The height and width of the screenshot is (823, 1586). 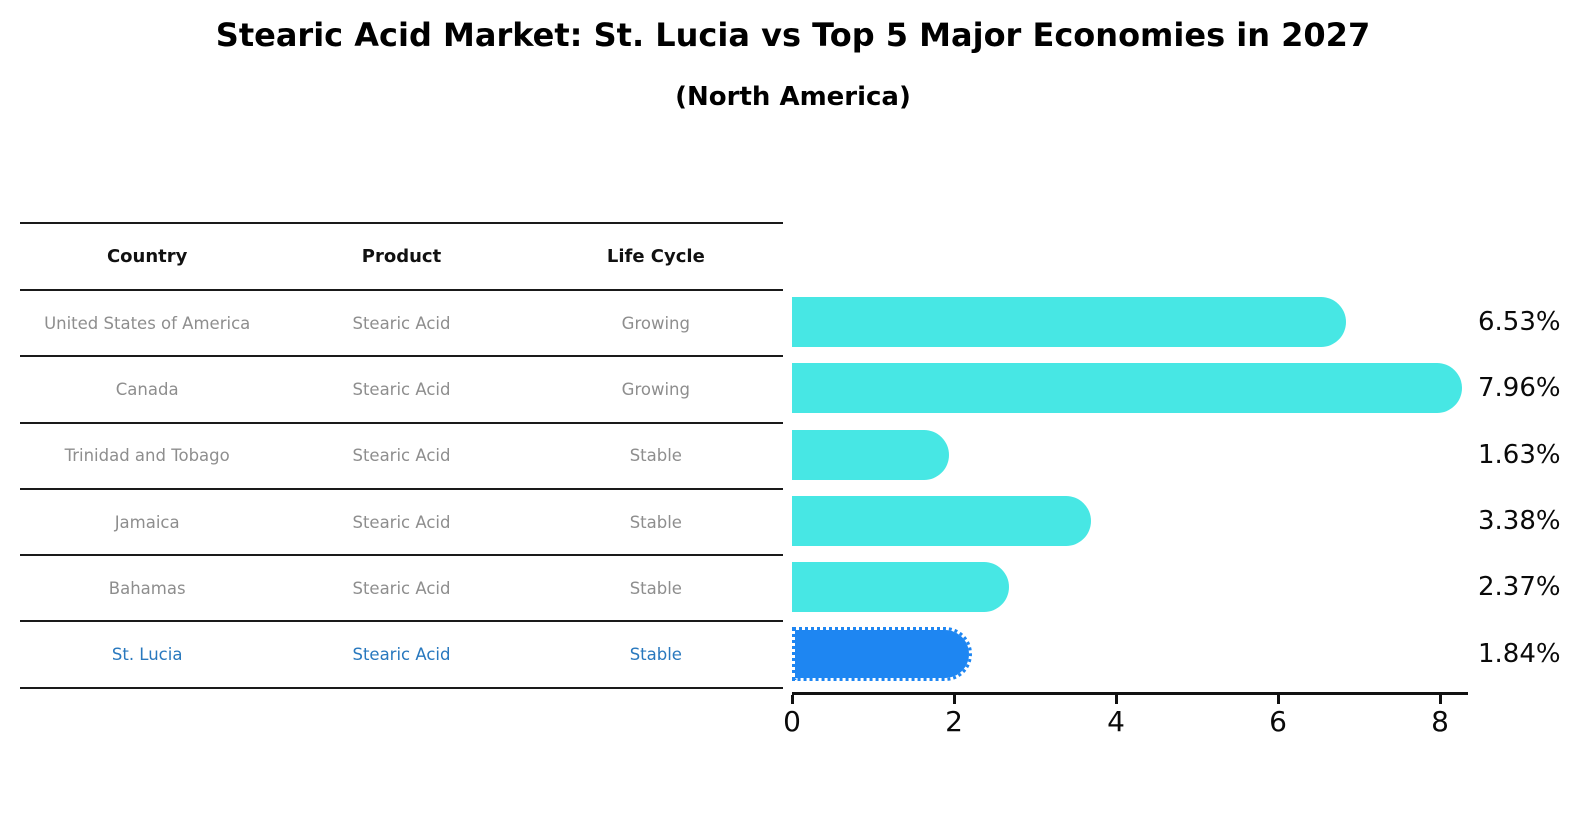 I want to click on table-row: Jamaica Stearic Acid Stable, so click(x=401, y=523).